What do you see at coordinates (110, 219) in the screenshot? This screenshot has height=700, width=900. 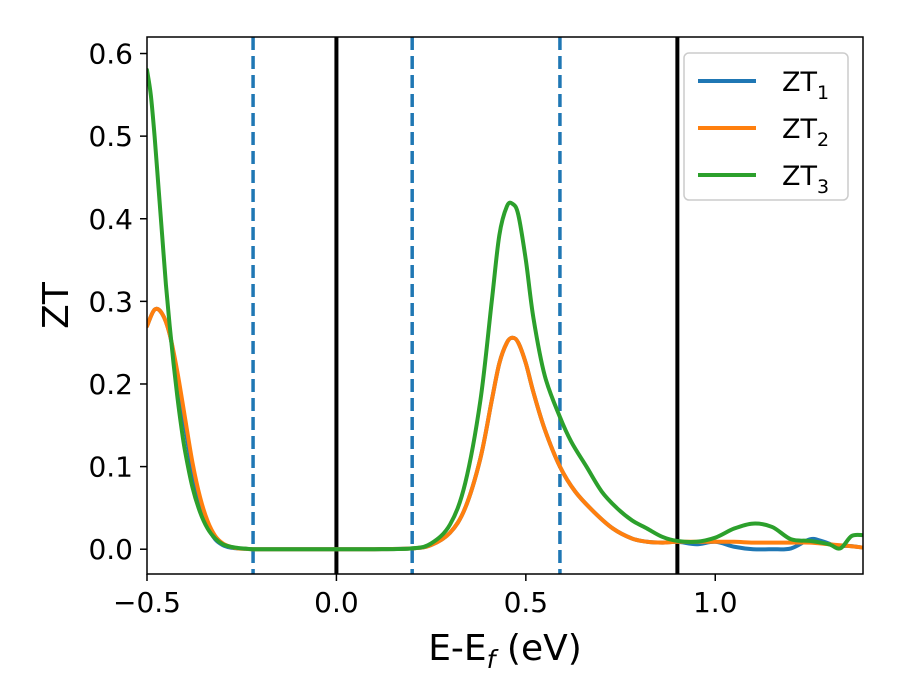 I see `y-tick-label: 0.4` at bounding box center [110, 219].